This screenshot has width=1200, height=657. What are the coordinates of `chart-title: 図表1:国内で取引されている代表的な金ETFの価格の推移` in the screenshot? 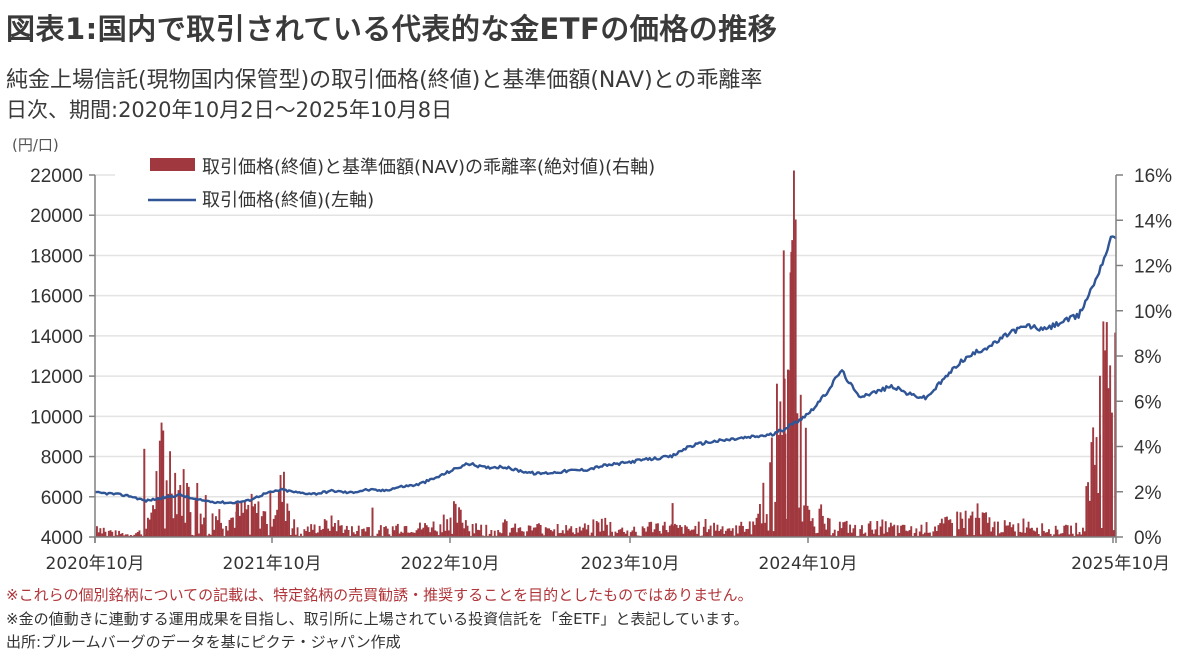 It's located at (392, 29).